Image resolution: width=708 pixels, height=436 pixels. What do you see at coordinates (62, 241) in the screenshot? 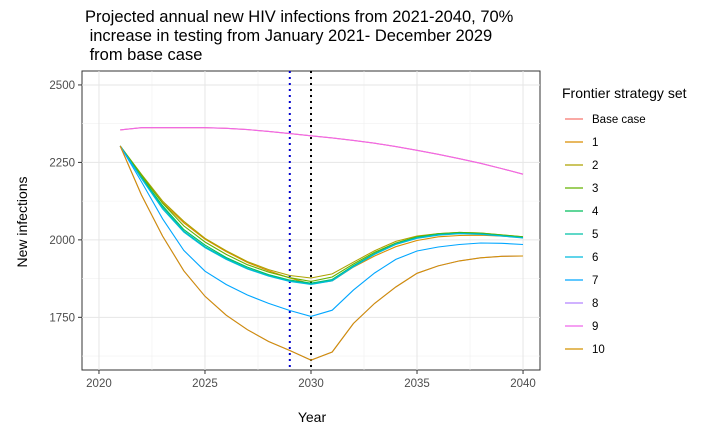
I see `y-tick-label: 2000` at bounding box center [62, 241].